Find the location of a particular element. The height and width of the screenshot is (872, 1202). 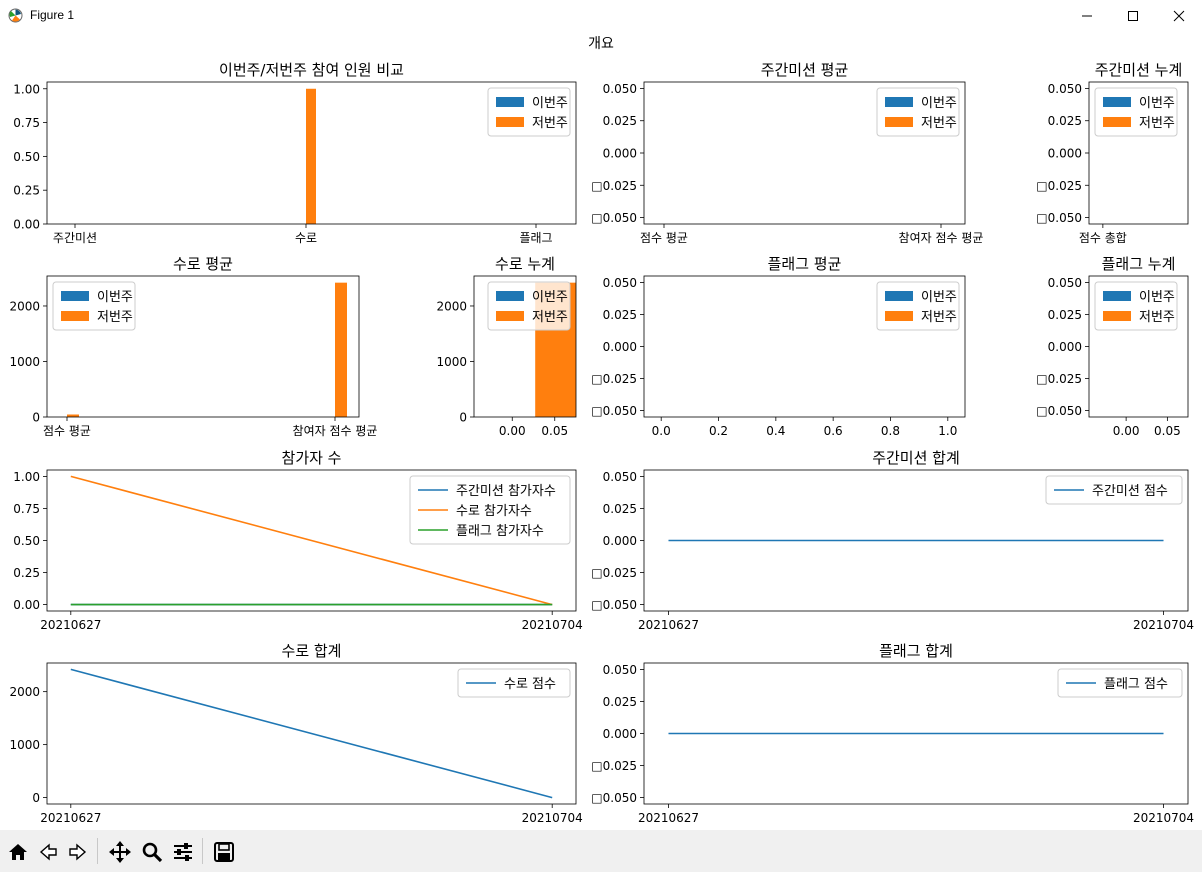

x-tick-label: 0.2 is located at coordinates (718, 431).